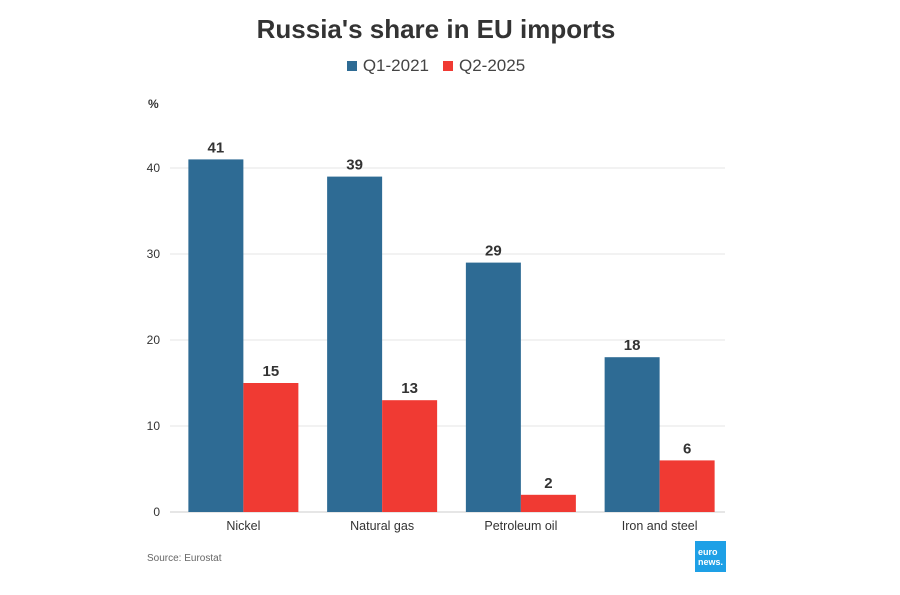 The image size is (900, 595). I want to click on data-label-iron-and-steel-q2-2025: 6, so click(687, 448).